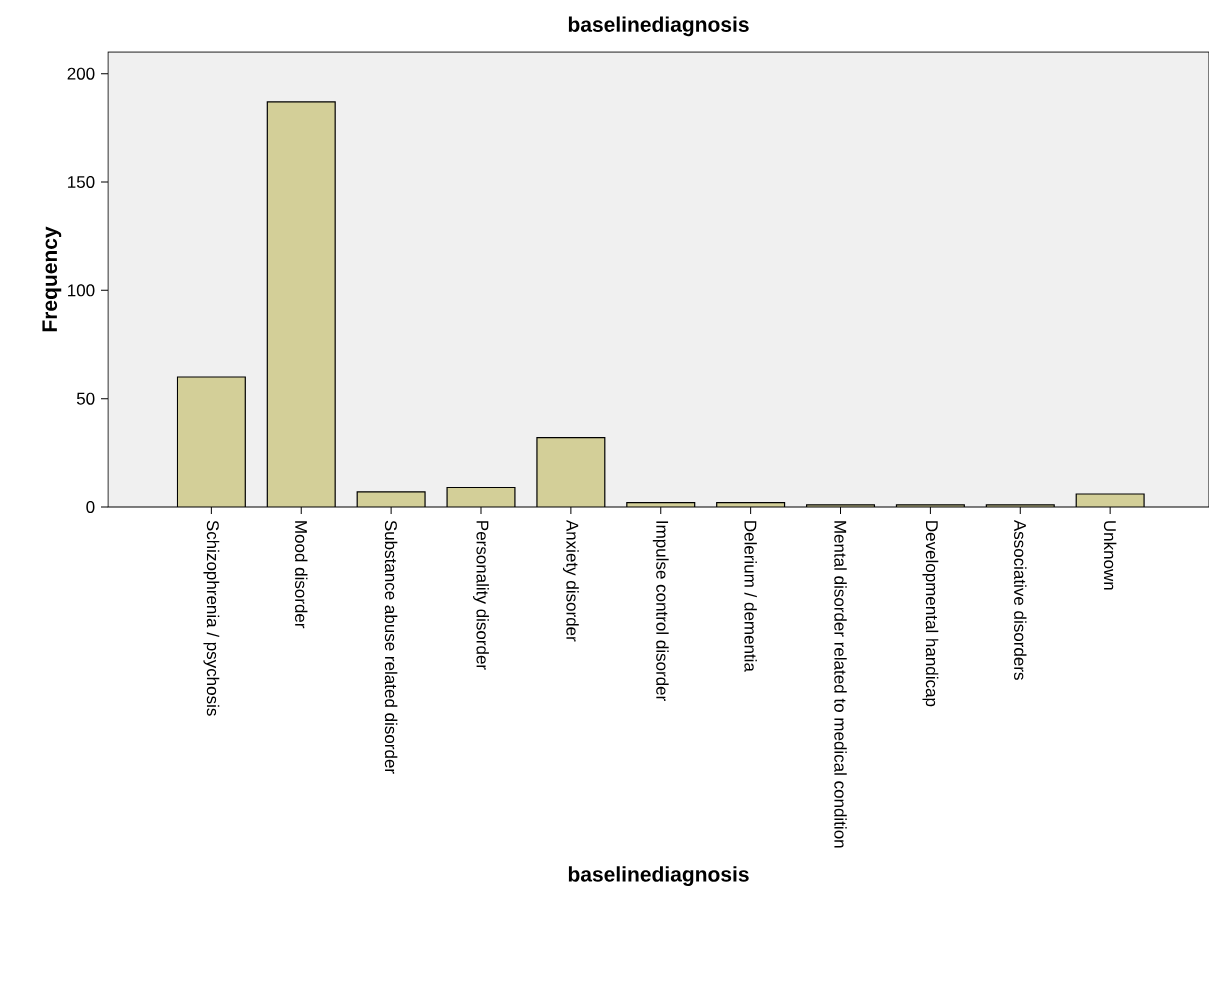  I want to click on x-tick-label: Delerium / dementia, so click(750, 596).